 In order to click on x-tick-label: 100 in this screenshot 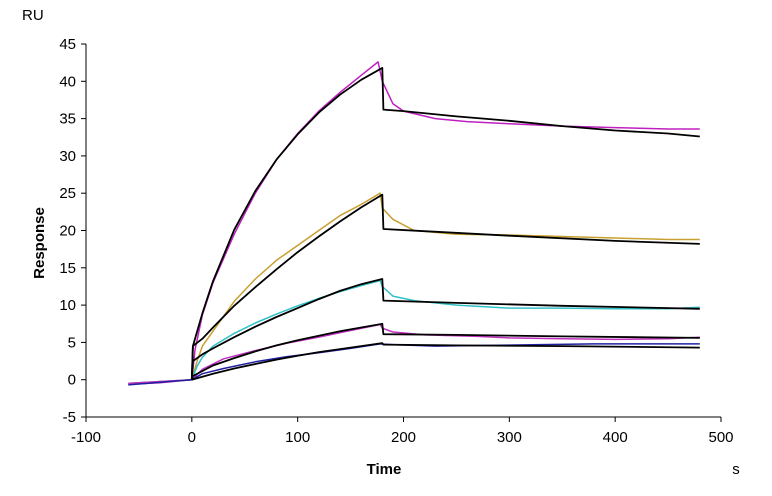, I will do `click(297, 437)`.